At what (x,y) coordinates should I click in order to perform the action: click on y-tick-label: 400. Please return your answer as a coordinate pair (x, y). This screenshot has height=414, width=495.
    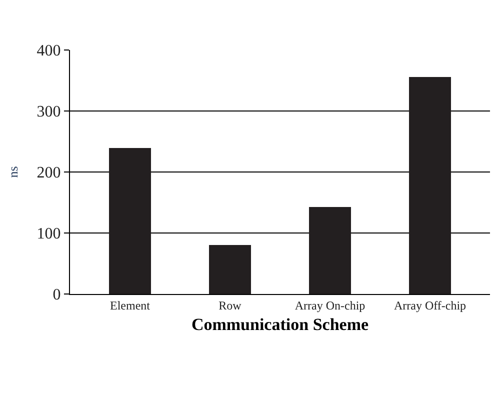
    Looking at the image, I should click on (48, 51).